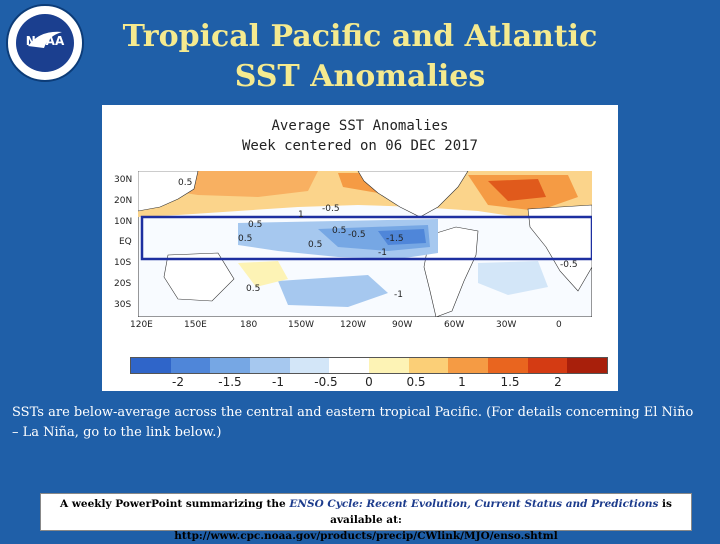 The image size is (720, 544). I want to click on colorbar-label: 0.5, so click(416, 382).